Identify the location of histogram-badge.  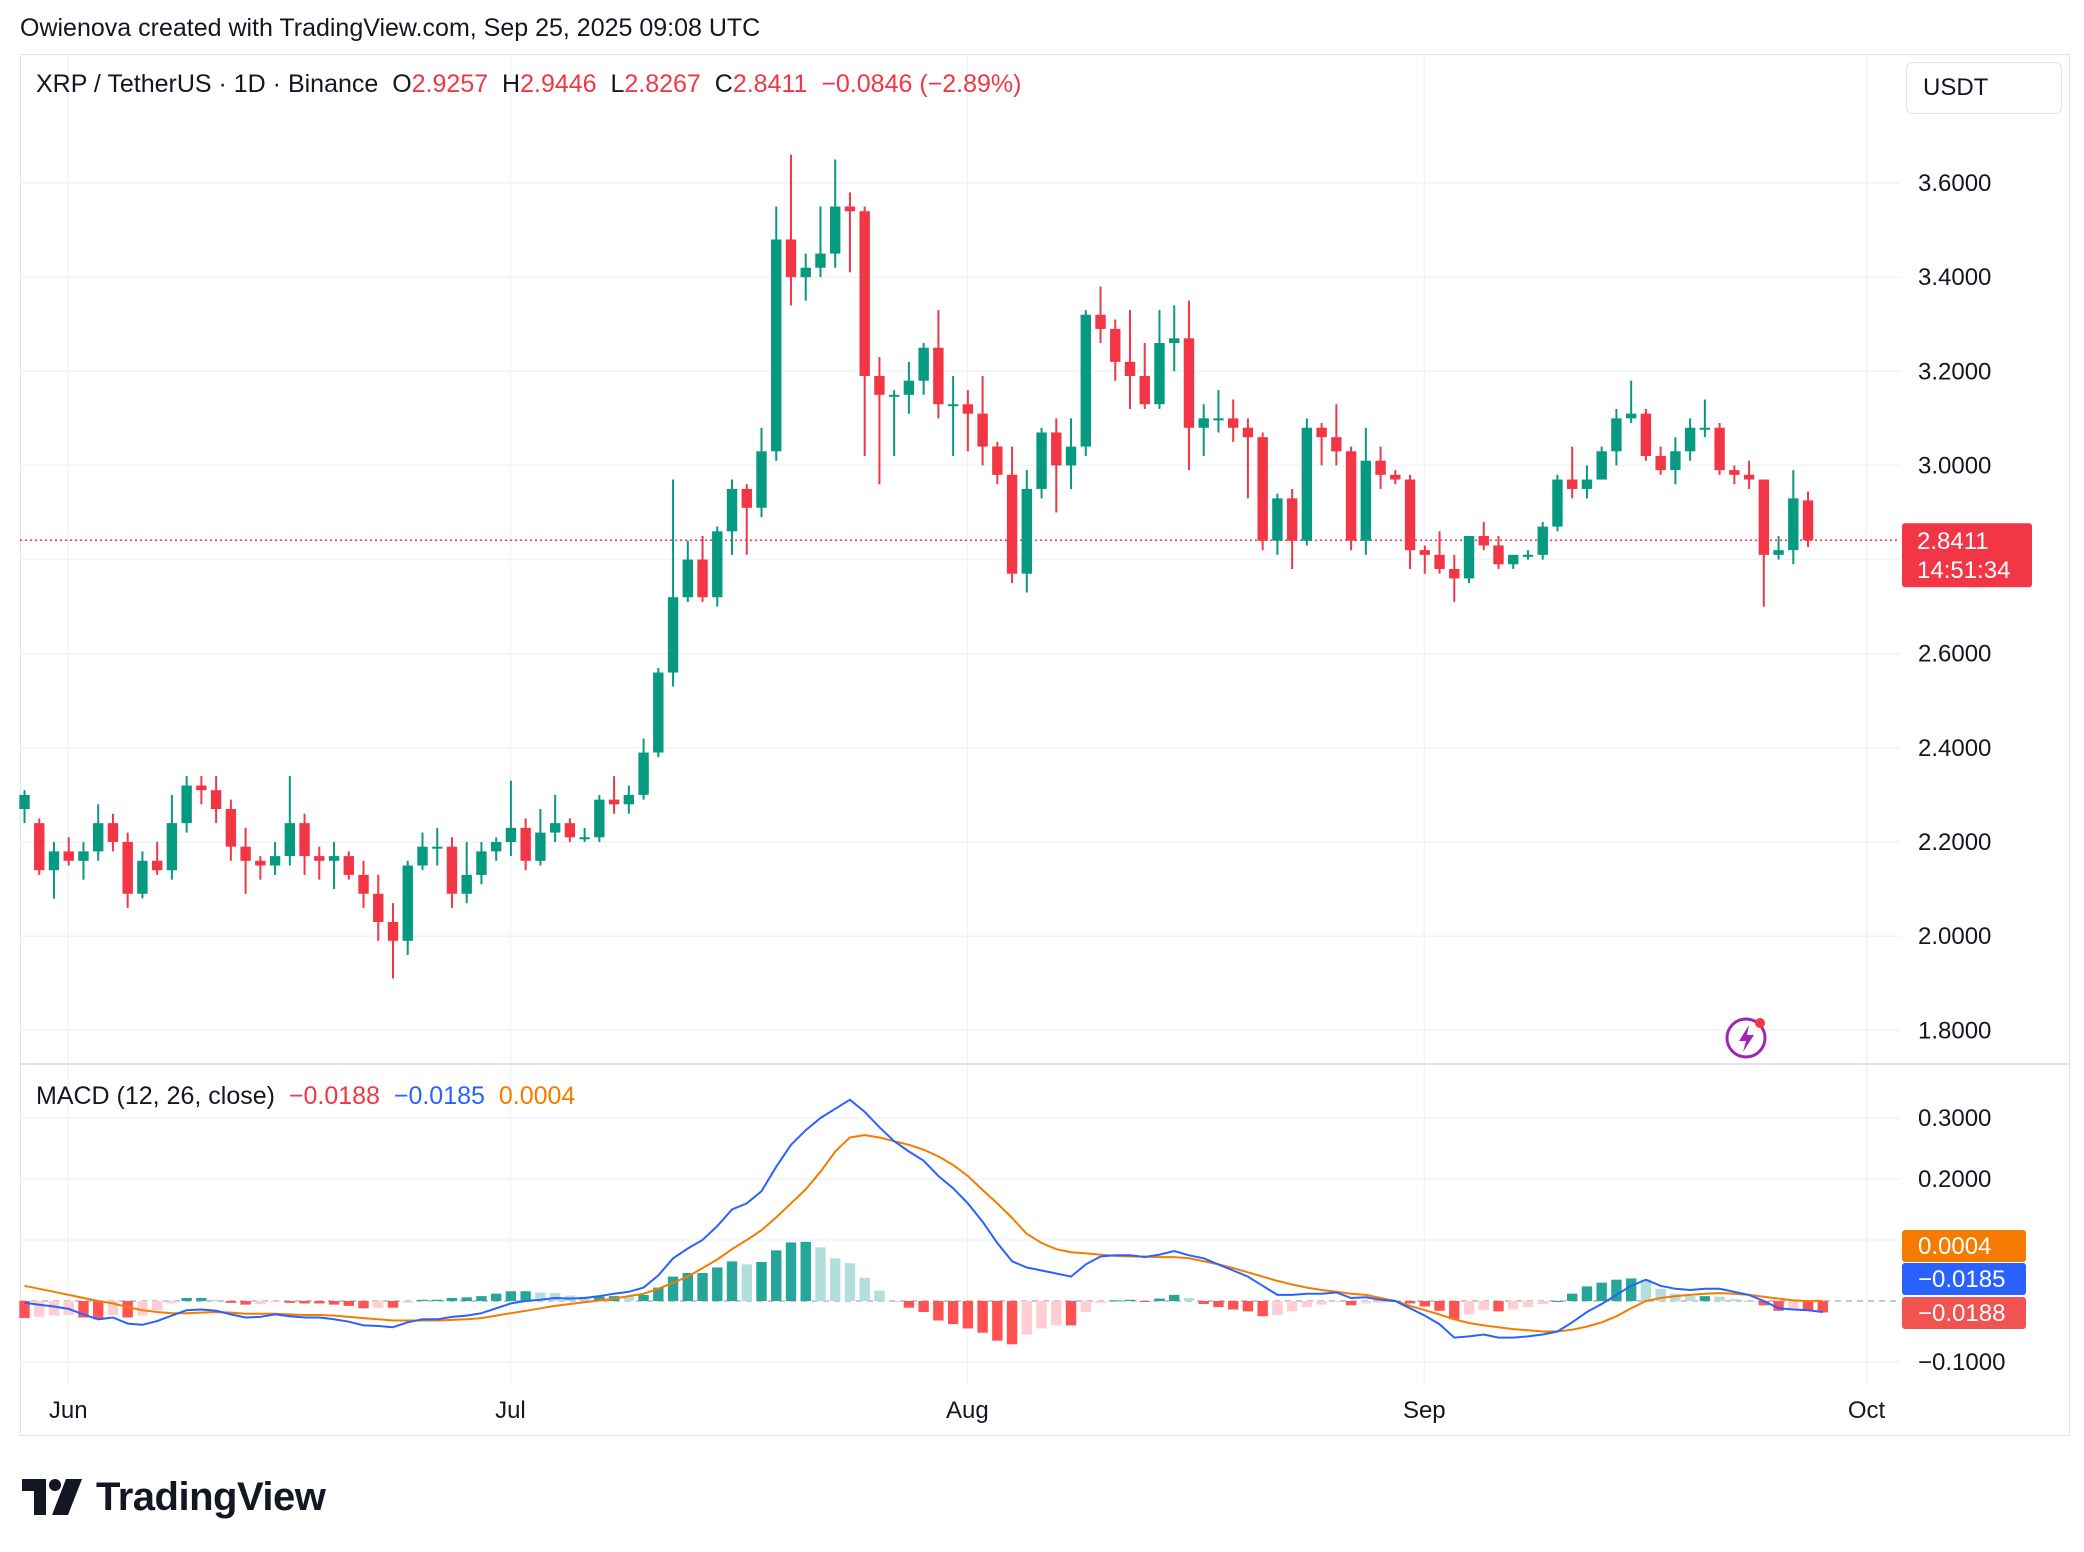
(1964, 1313).